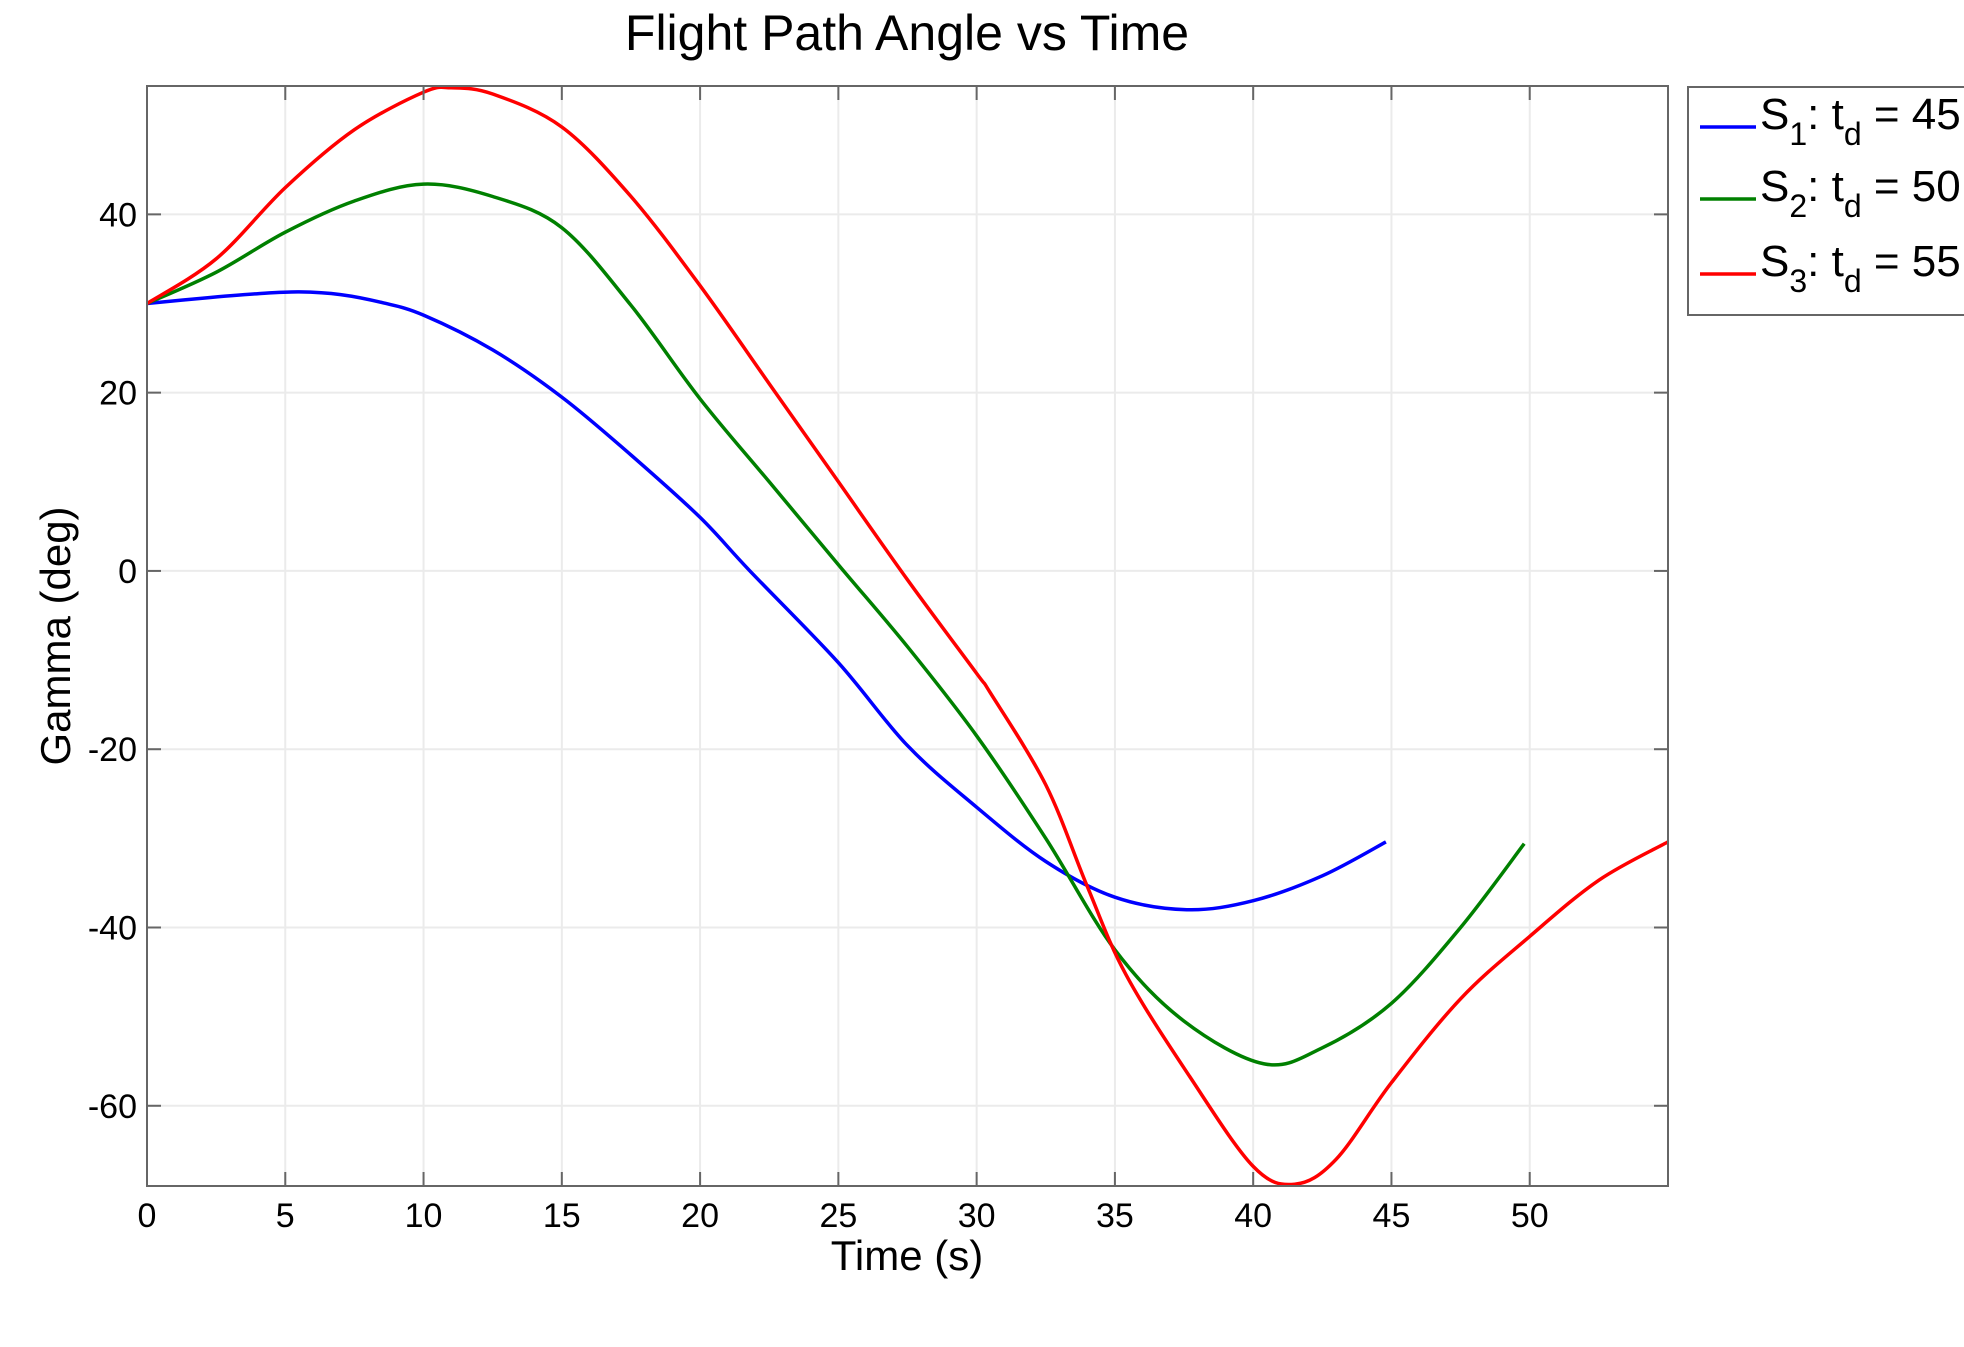 The width and height of the screenshot is (1964, 1347). I want to click on x-tick-label: 20, so click(700, 1216).